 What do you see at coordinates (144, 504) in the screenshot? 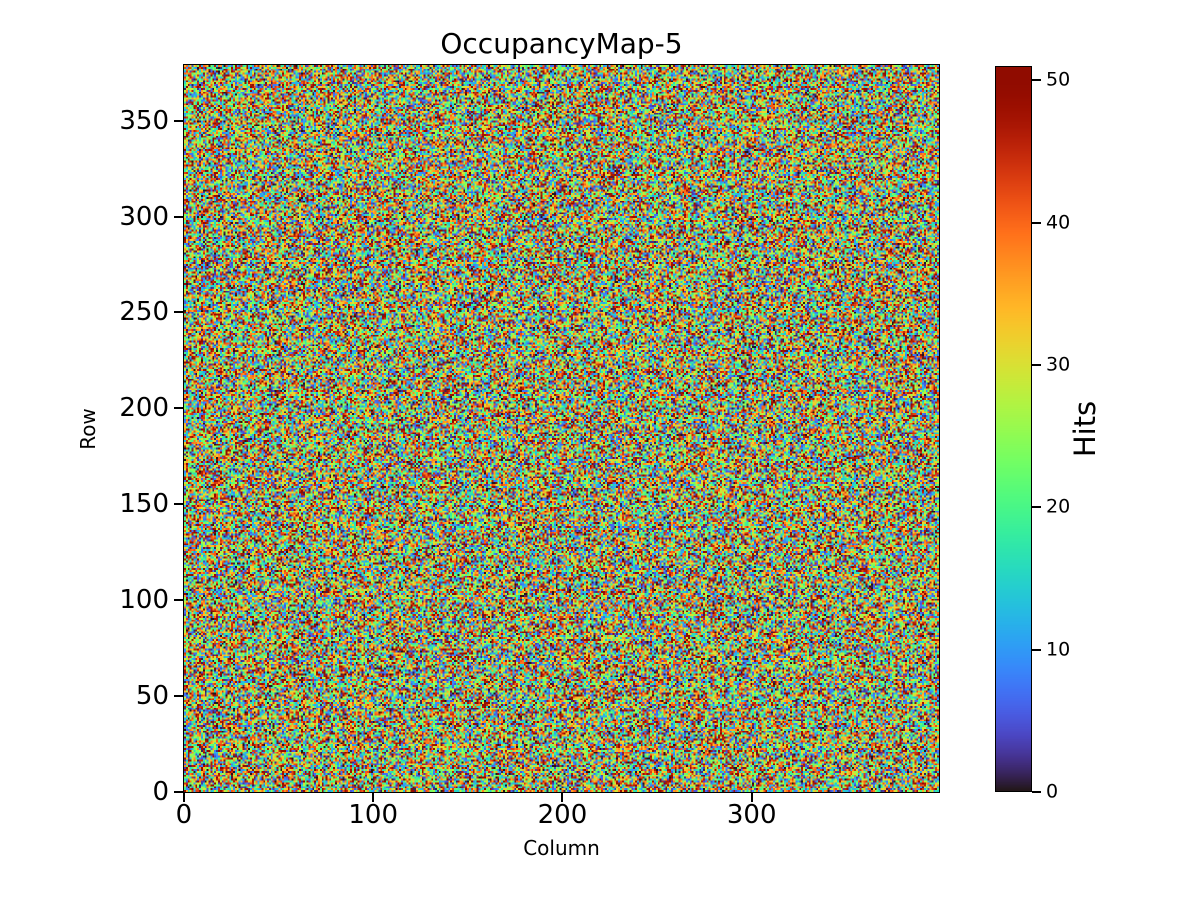
I see `y-tick-label: 150` at bounding box center [144, 504].